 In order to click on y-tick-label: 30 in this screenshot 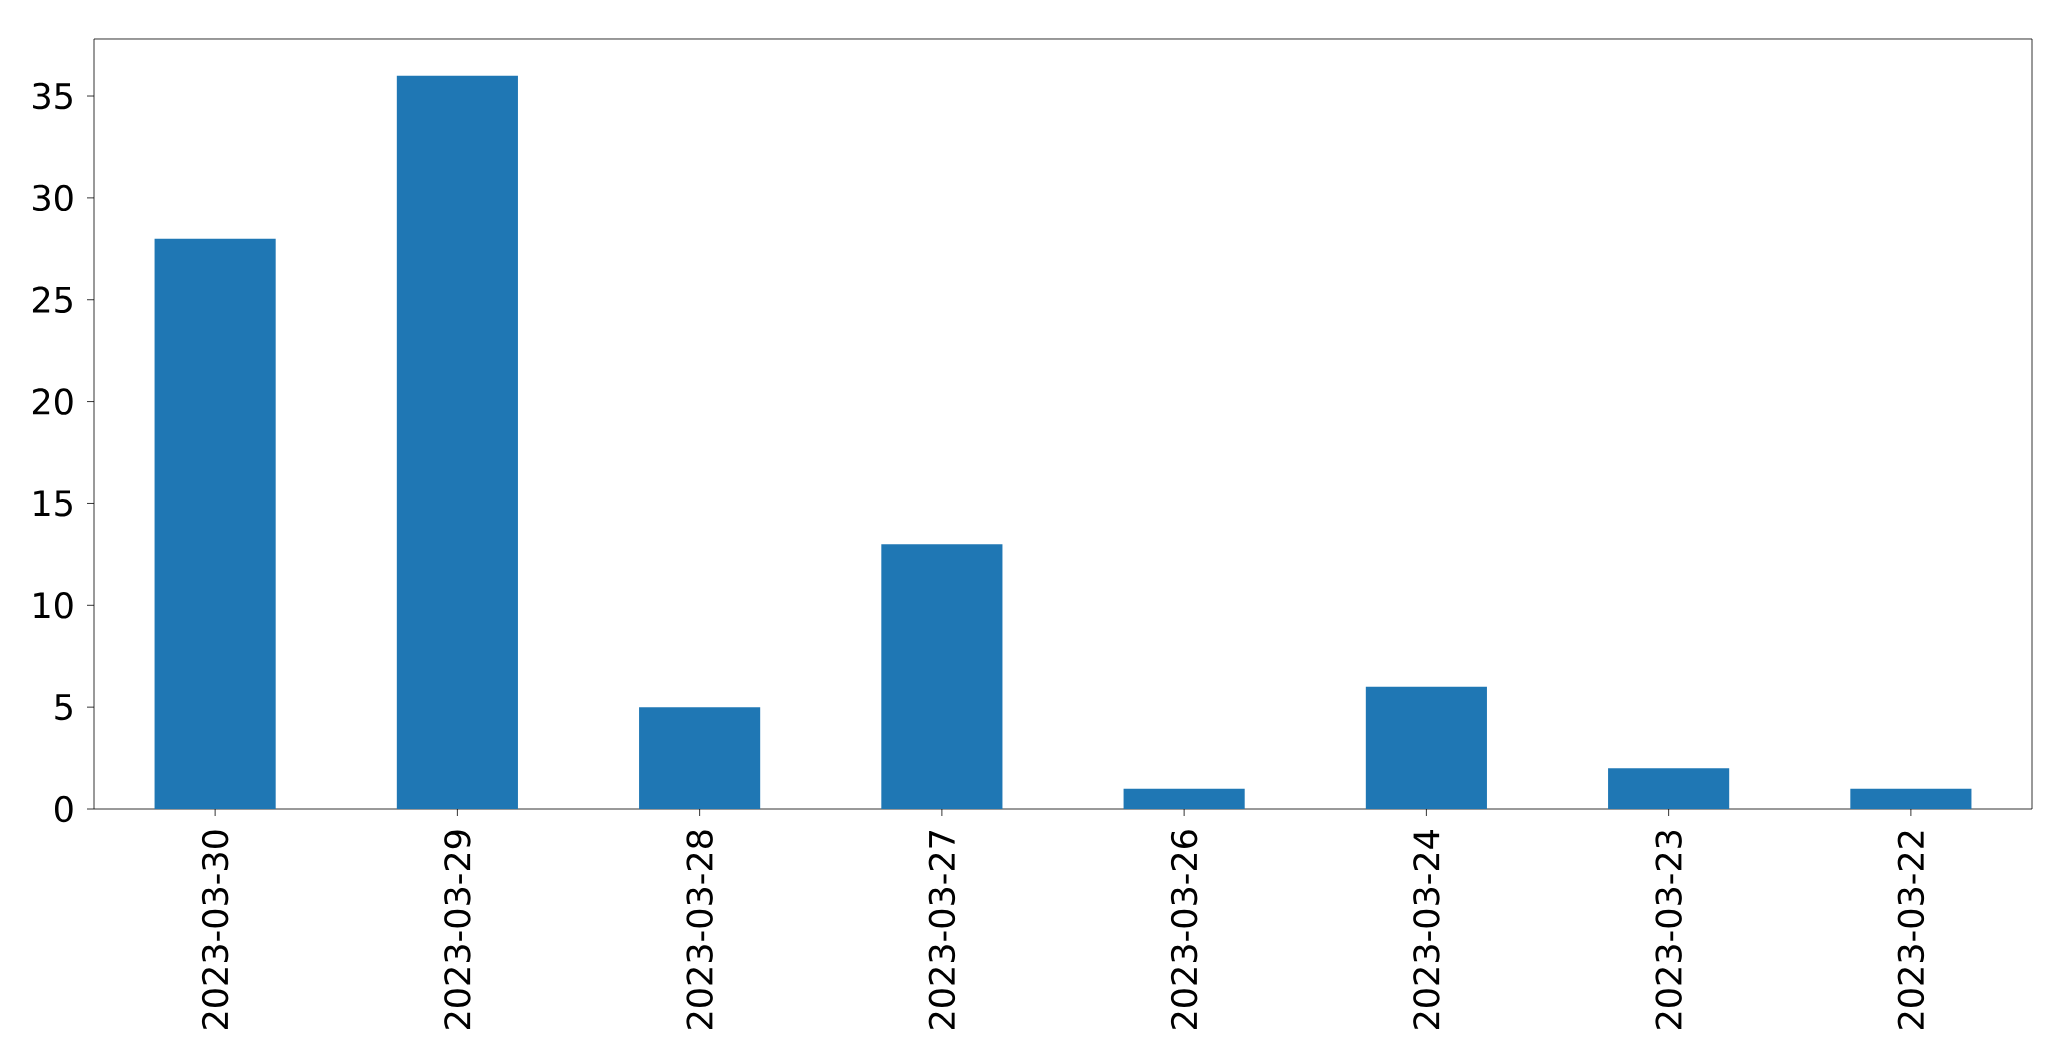, I will do `click(53, 198)`.